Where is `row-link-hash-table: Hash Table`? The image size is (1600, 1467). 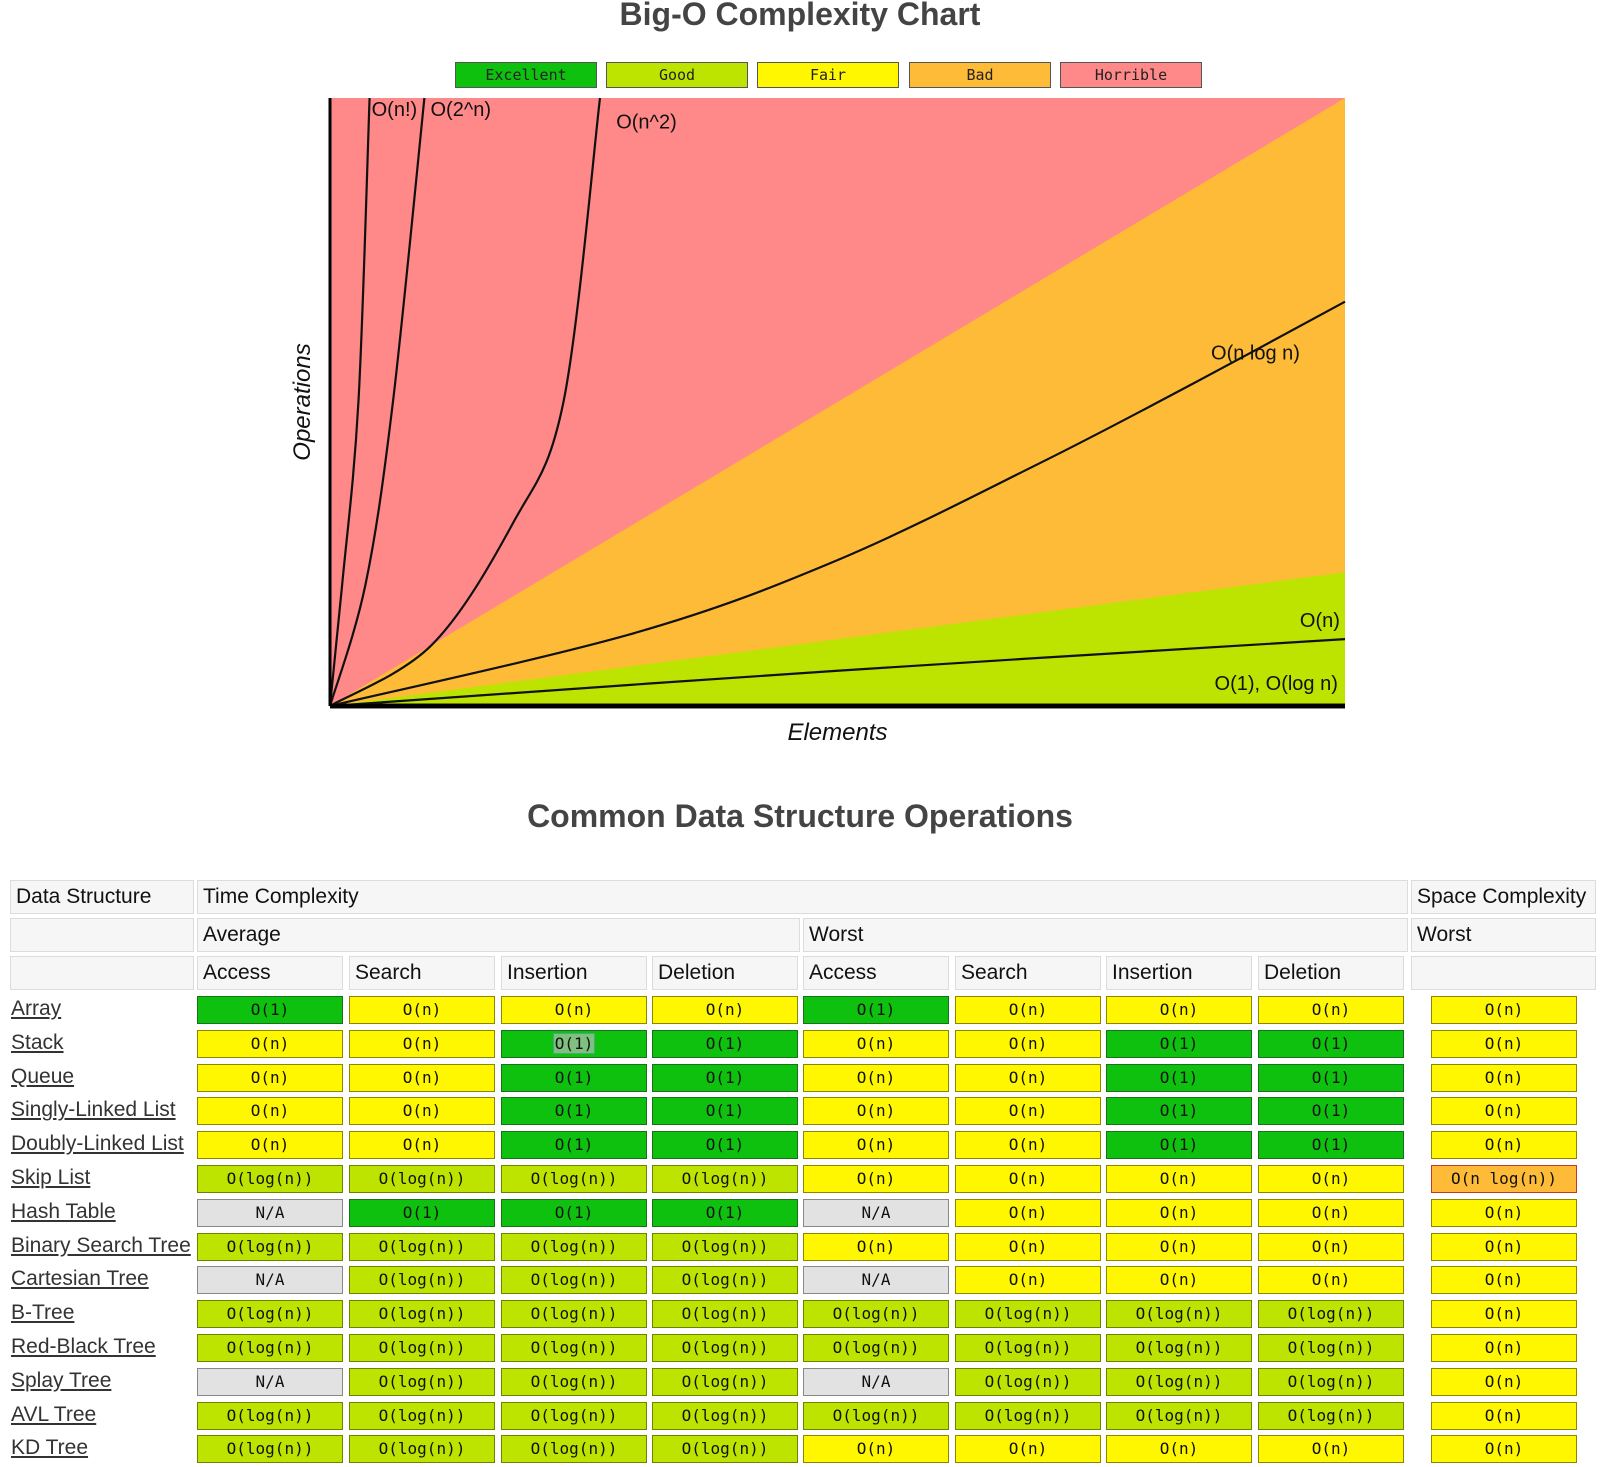
row-link-hash-table: Hash Table is located at coordinates (63, 1211).